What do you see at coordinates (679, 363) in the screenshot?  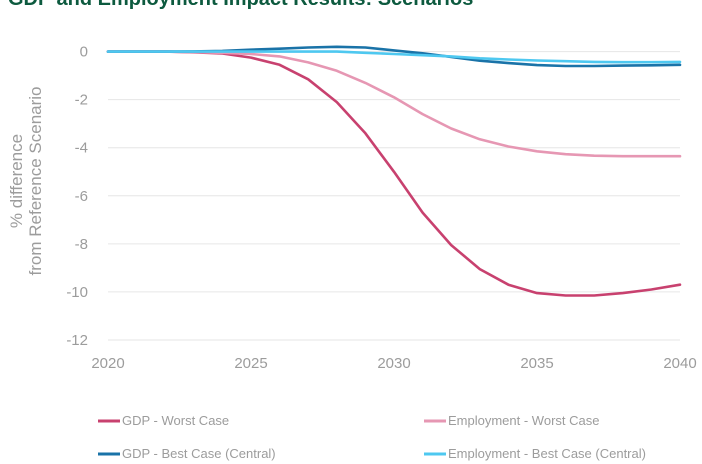 I see `x-tick-label: 2040` at bounding box center [679, 363].